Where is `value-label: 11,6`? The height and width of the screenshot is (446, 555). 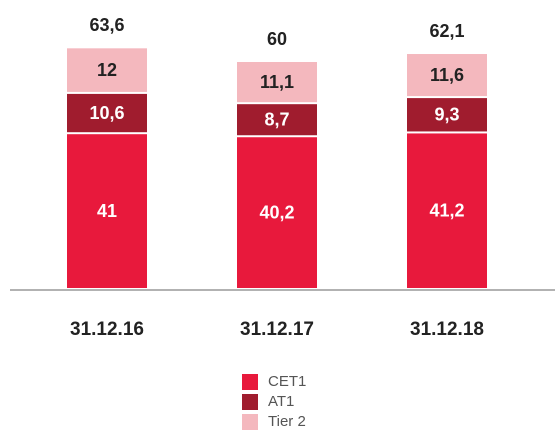
value-label: 11,6 is located at coordinates (447, 75).